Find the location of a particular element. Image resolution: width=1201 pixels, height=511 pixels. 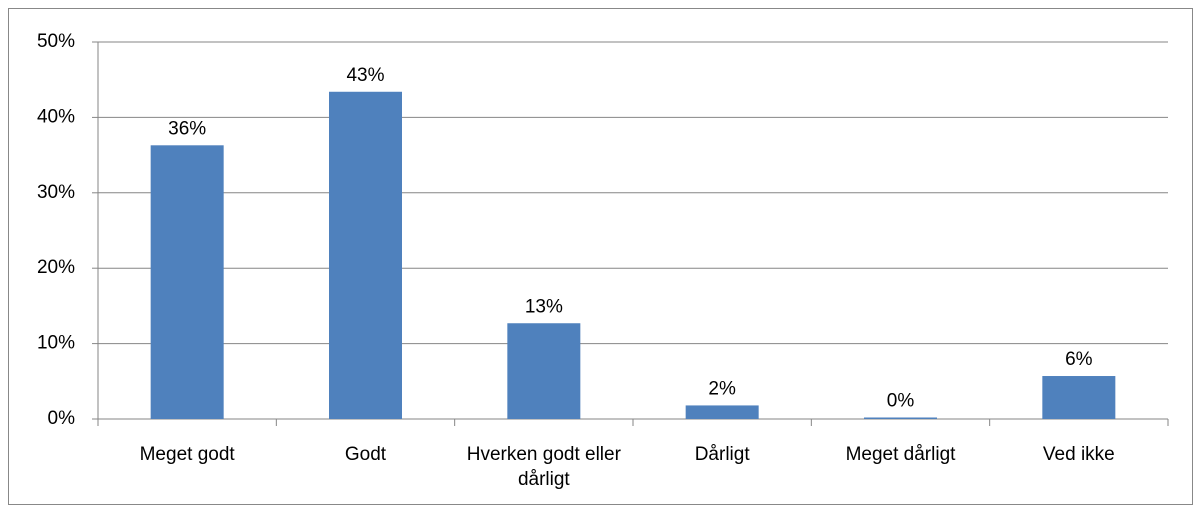

y-tick-label: 50% is located at coordinates (56, 41).